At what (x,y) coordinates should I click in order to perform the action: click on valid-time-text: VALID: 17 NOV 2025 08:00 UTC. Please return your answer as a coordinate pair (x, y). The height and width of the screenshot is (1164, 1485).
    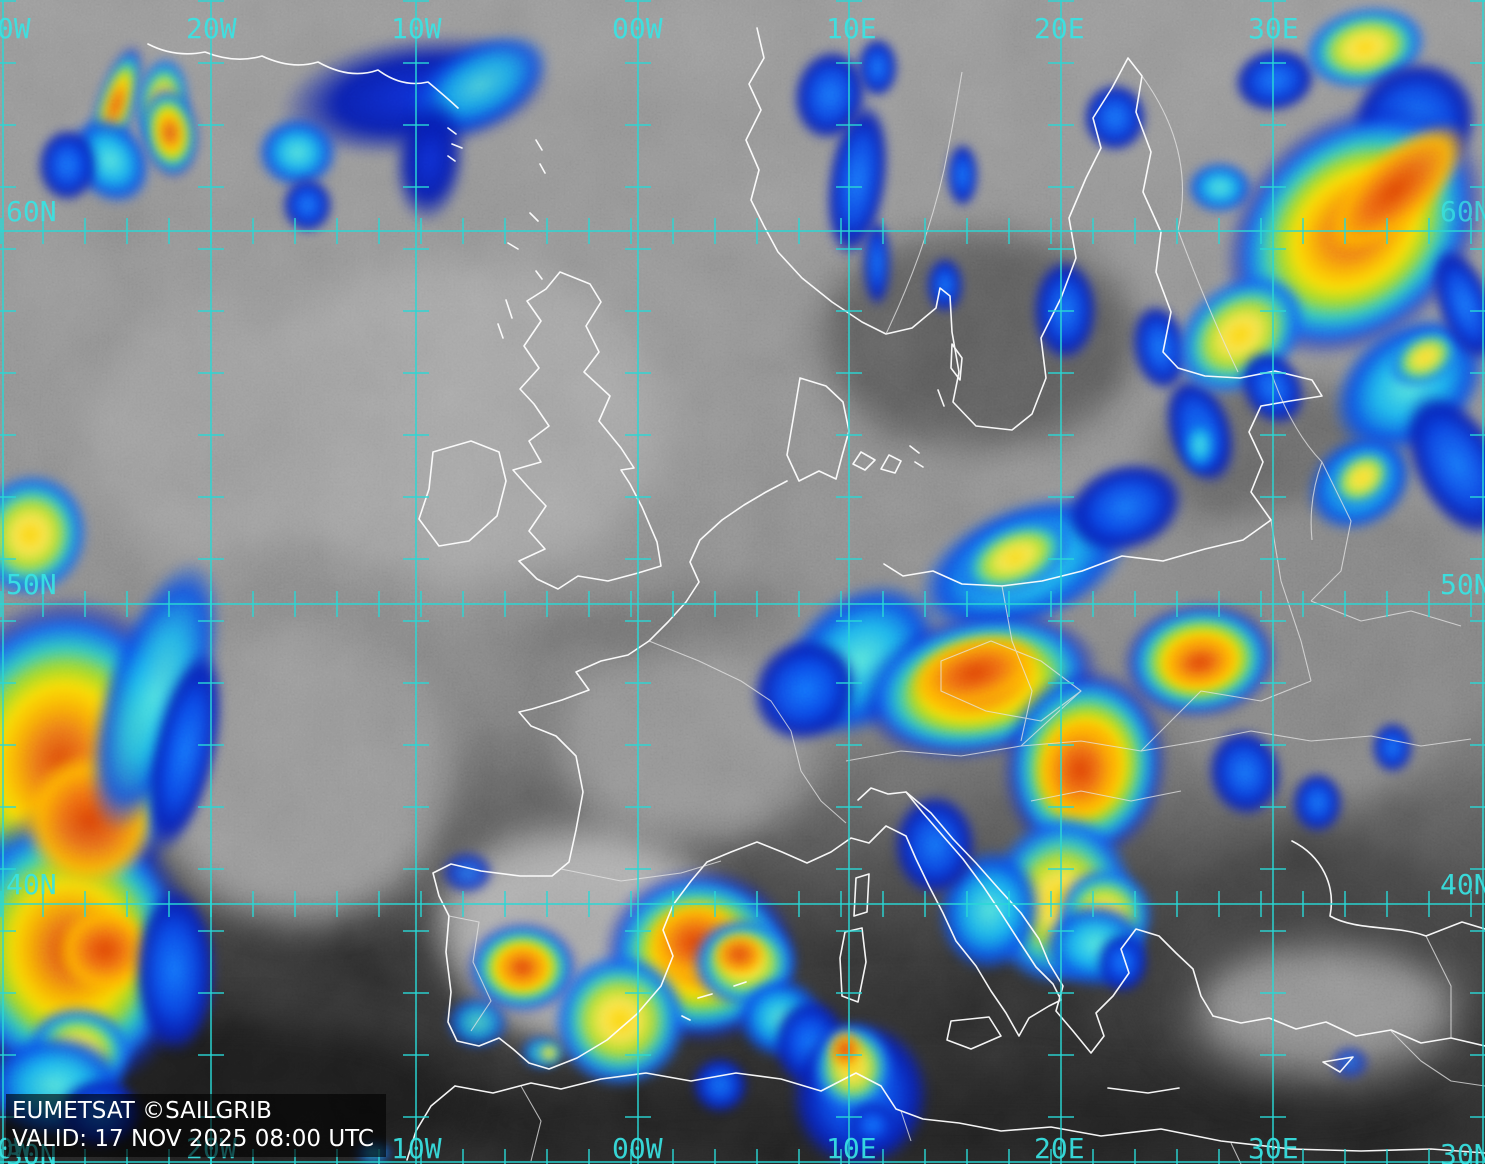
    Looking at the image, I should click on (193, 1139).